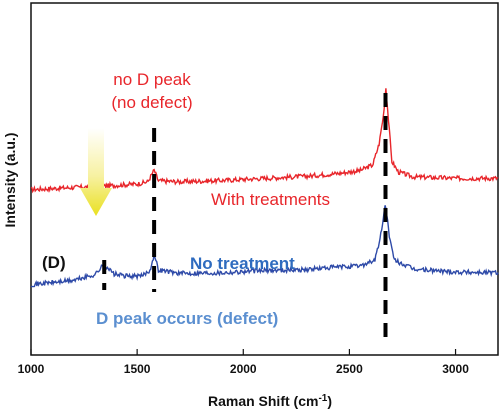 This screenshot has height=416, width=500. Describe the element at coordinates (31, 369) in the screenshot. I see `x-tick-label: 1000` at that location.